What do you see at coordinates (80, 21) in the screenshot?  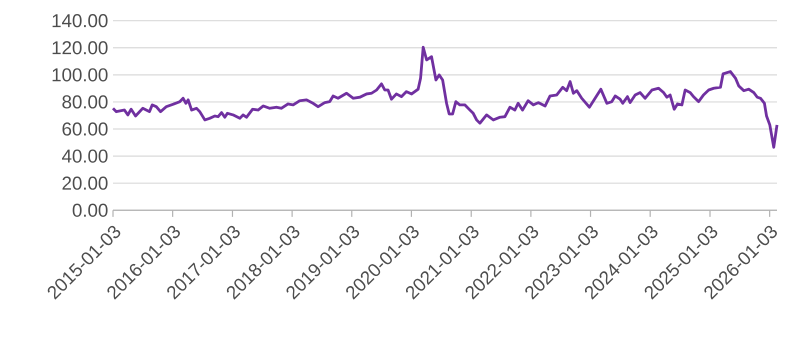 I see `y-tick-label: 140.00` at bounding box center [80, 21].